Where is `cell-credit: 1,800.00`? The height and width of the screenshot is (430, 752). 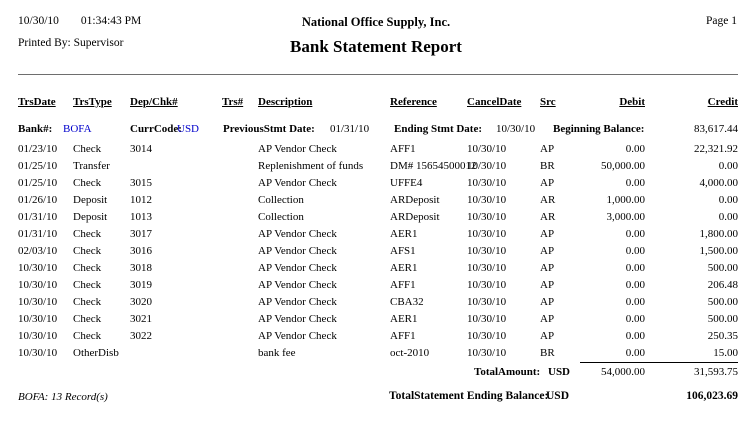
cell-credit: 1,800.00 is located at coordinates (719, 234).